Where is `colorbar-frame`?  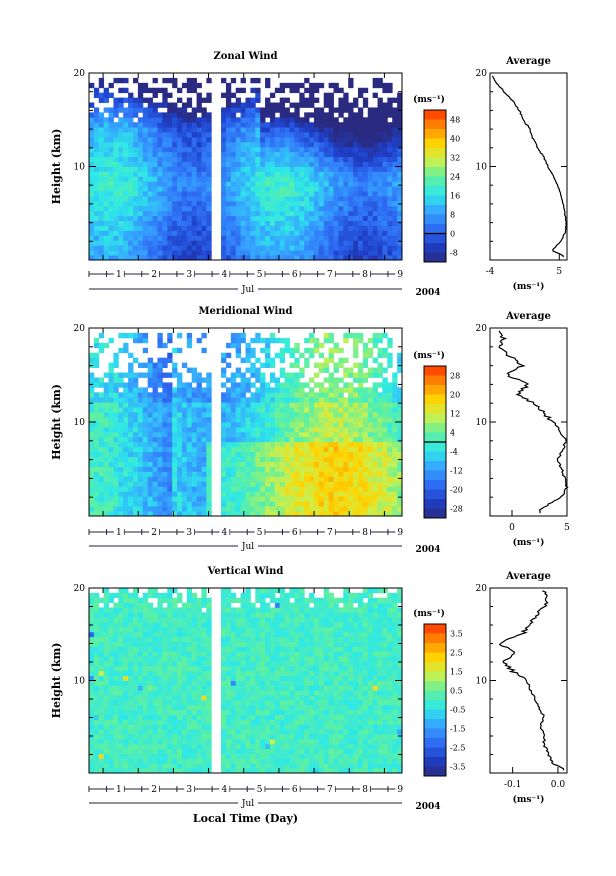 colorbar-frame is located at coordinates (435, 700).